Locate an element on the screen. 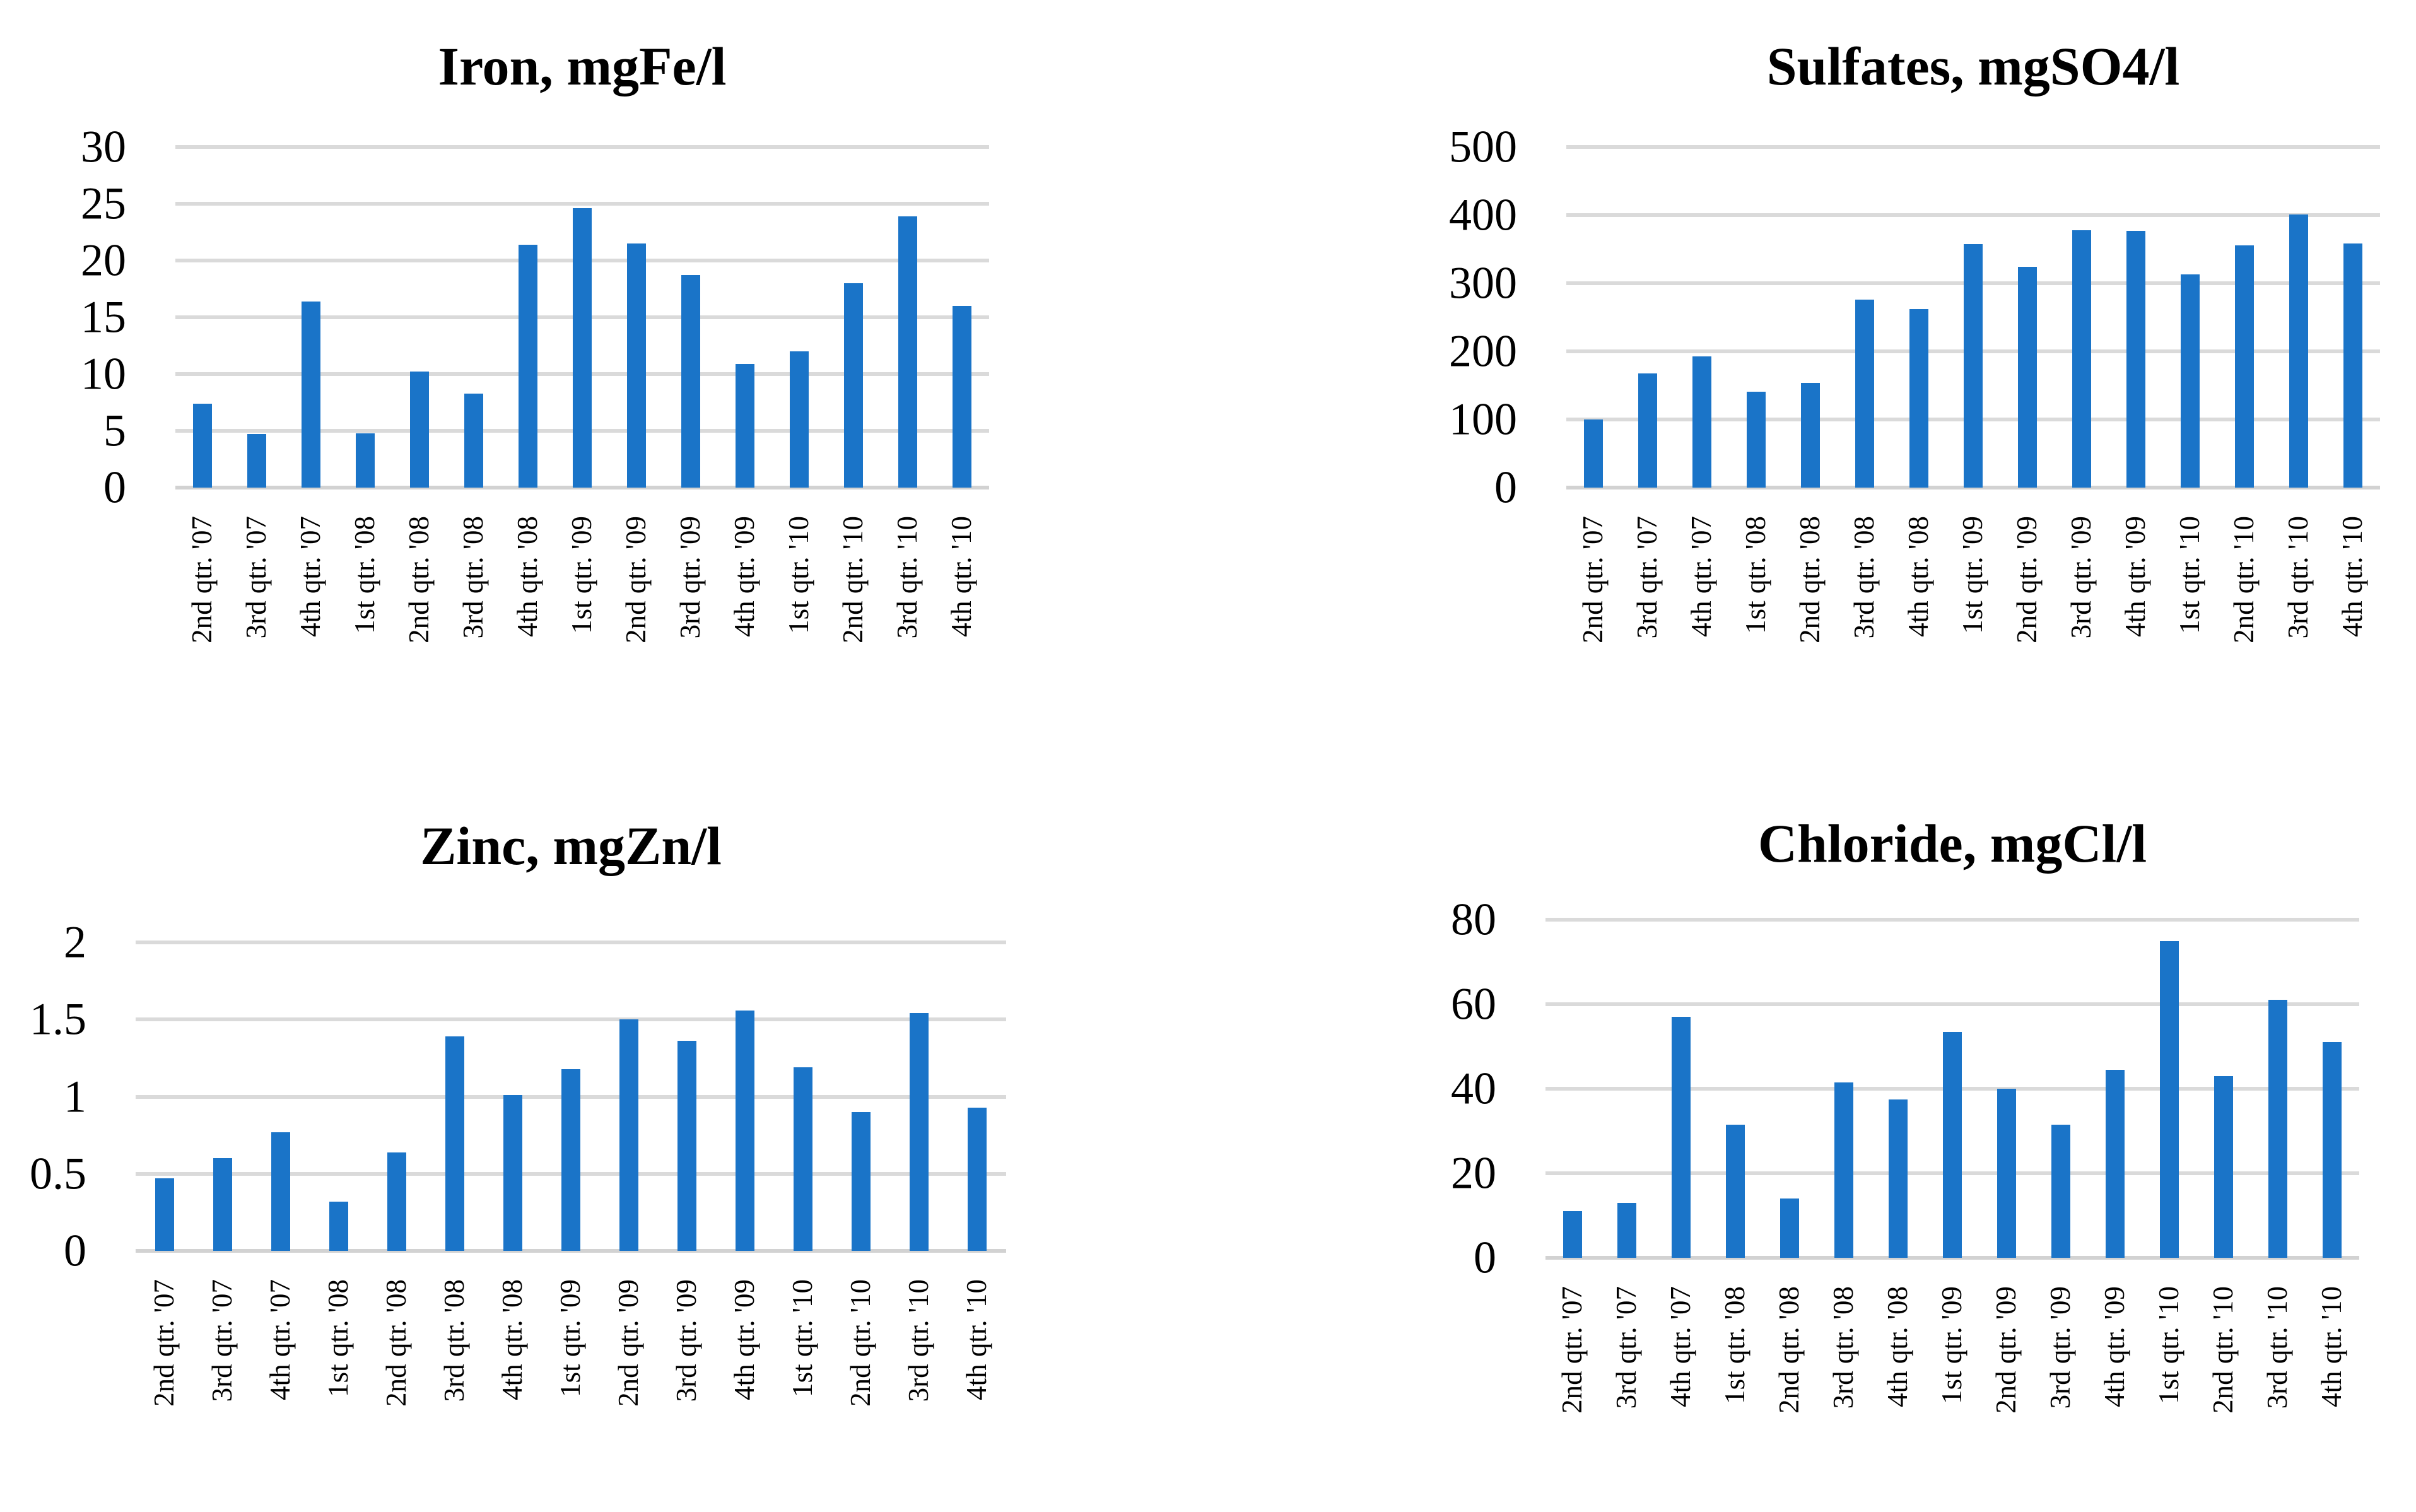 This screenshot has width=2416, height=1512. y-tick-label: 30 is located at coordinates (103, 146).